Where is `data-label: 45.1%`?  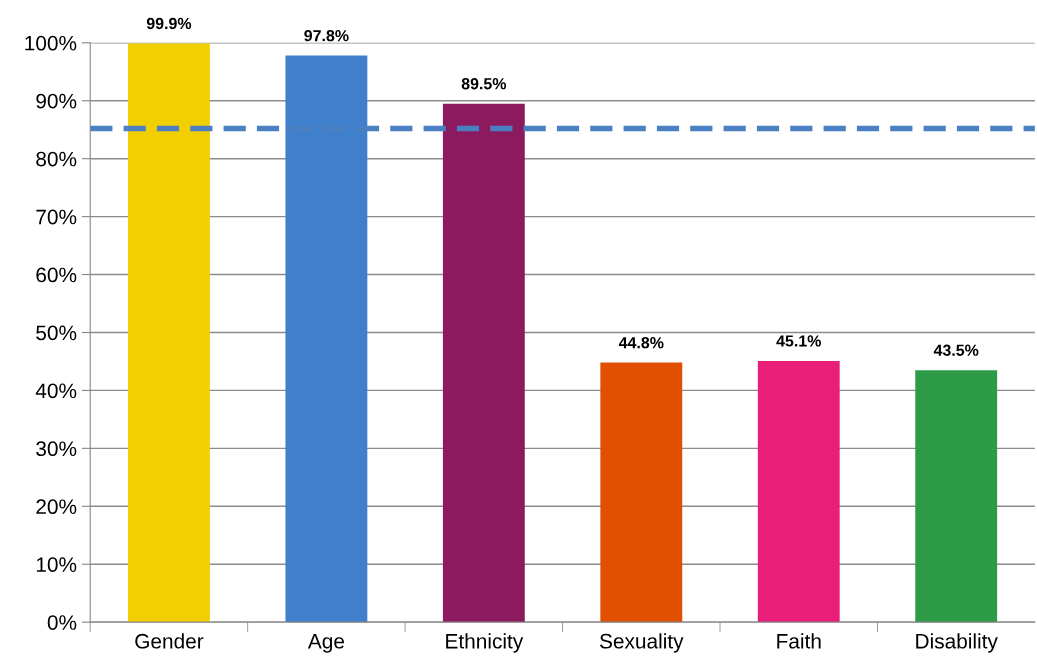 data-label: 45.1% is located at coordinates (798, 341).